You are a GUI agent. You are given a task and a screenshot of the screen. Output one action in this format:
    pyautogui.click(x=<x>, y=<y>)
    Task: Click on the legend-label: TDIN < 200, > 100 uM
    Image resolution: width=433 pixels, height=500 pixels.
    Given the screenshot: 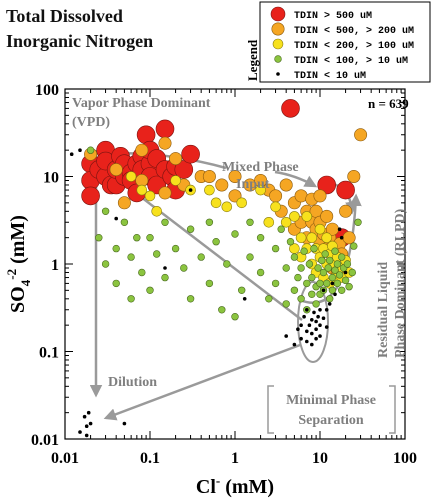 What is the action you would take?
    pyautogui.click(x=354, y=46)
    